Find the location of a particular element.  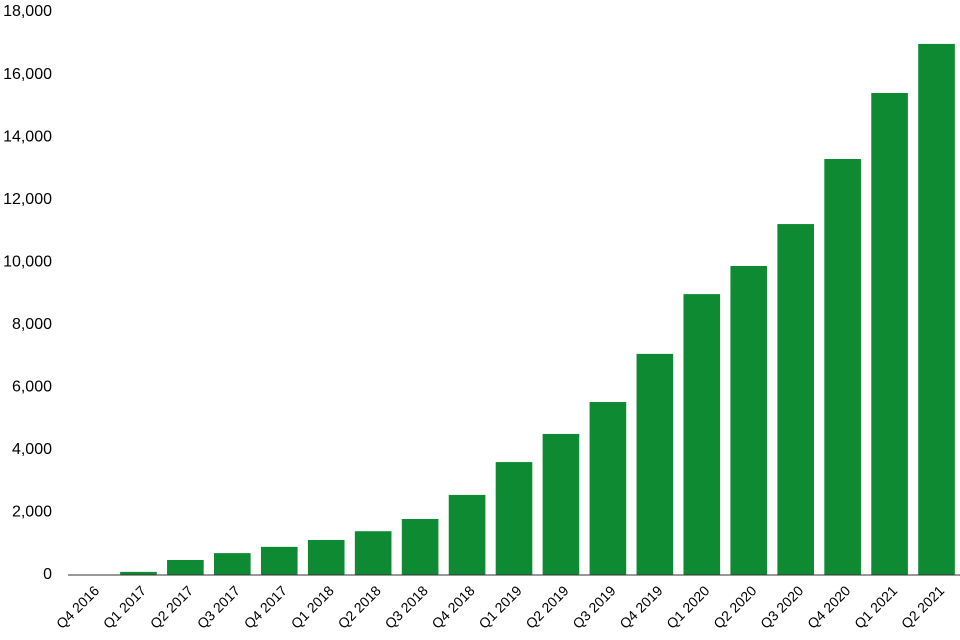

x-tick-label: Q2 2018 is located at coordinates (359, 606).